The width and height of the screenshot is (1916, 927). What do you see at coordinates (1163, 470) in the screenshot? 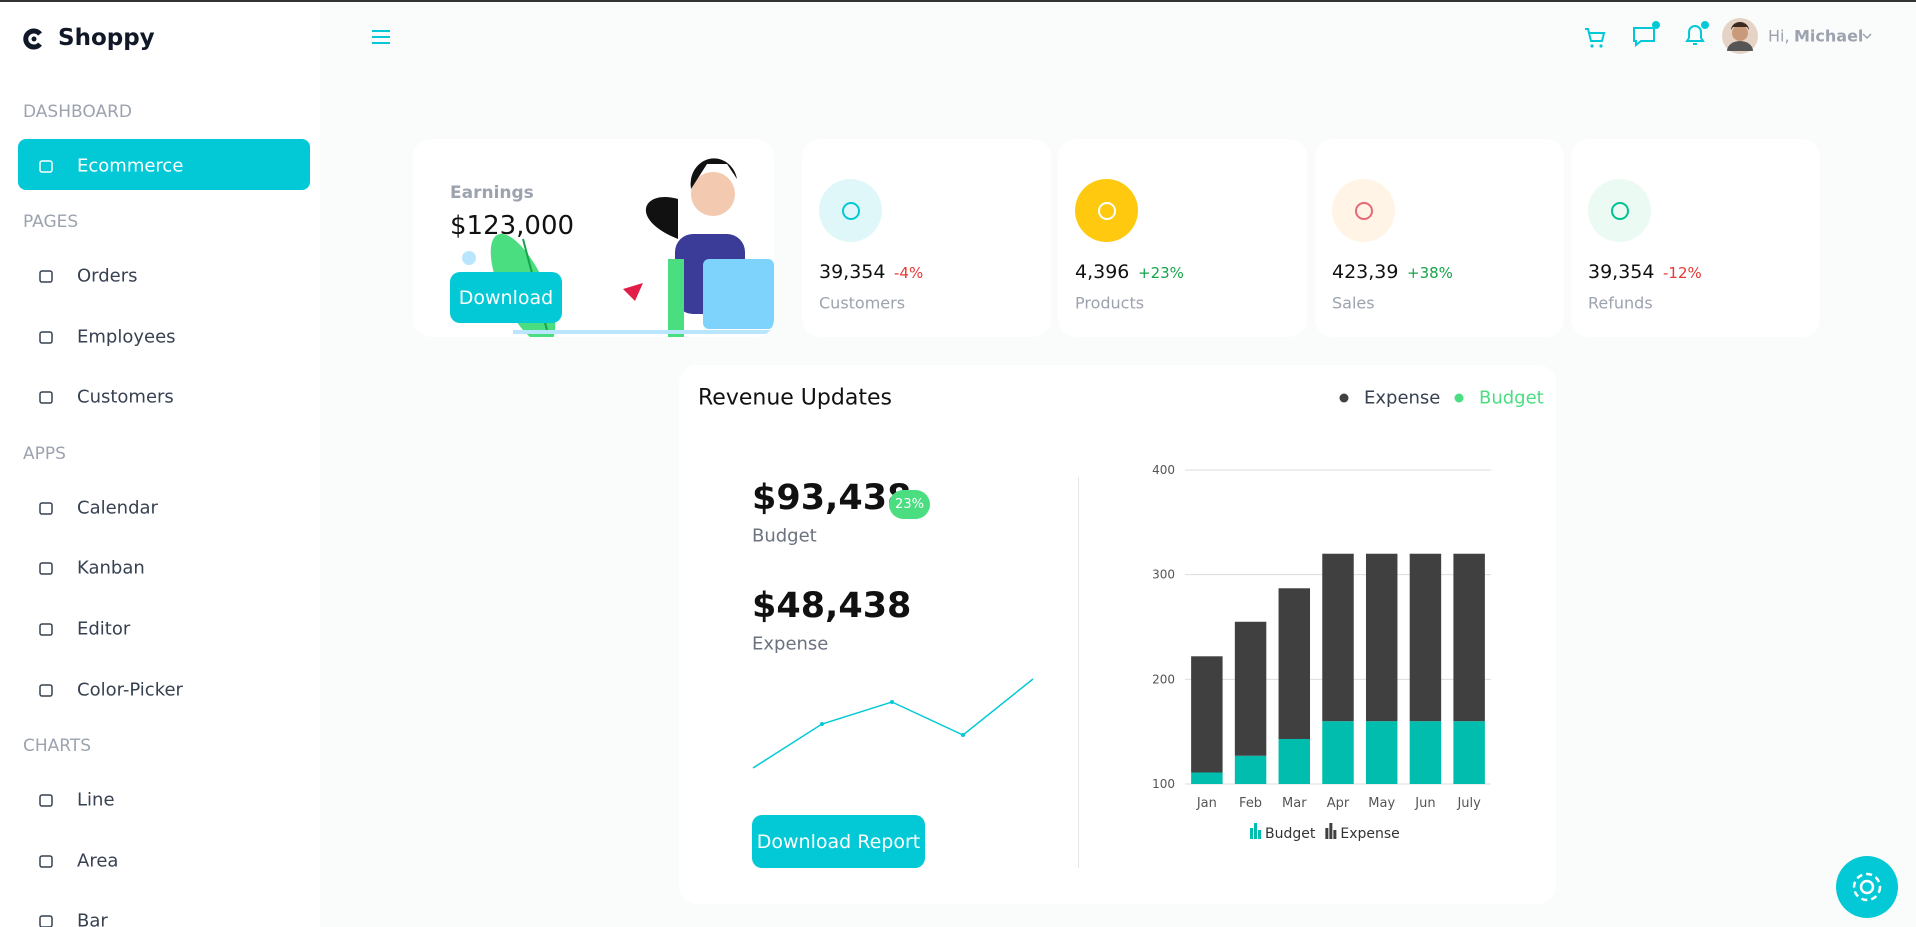
I see `y-tick-label: 400` at bounding box center [1163, 470].